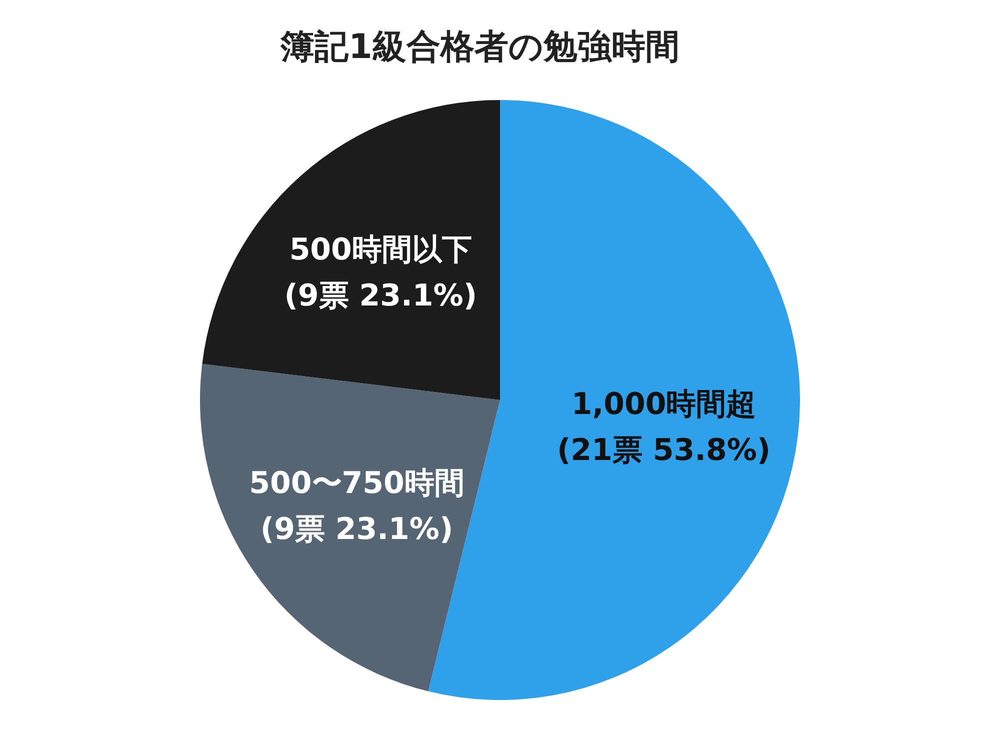 The image size is (1000, 743). What do you see at coordinates (356, 483) in the screenshot?
I see `slice-label: 500〜750時間` at bounding box center [356, 483].